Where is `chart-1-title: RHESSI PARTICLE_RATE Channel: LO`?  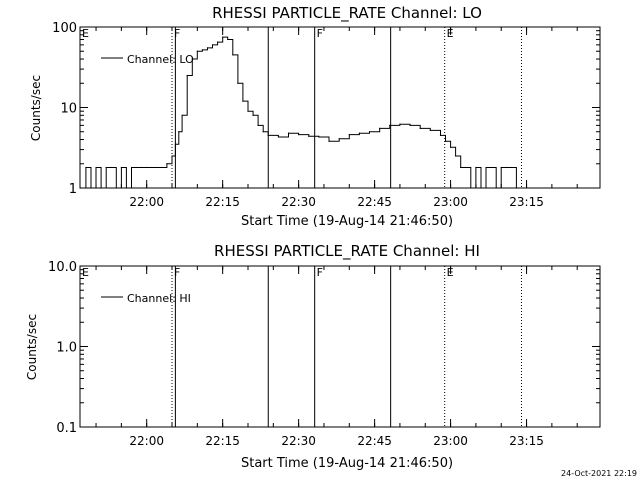
chart-1-title: RHESSI PARTICLE_RATE Channel: LO is located at coordinates (347, 13).